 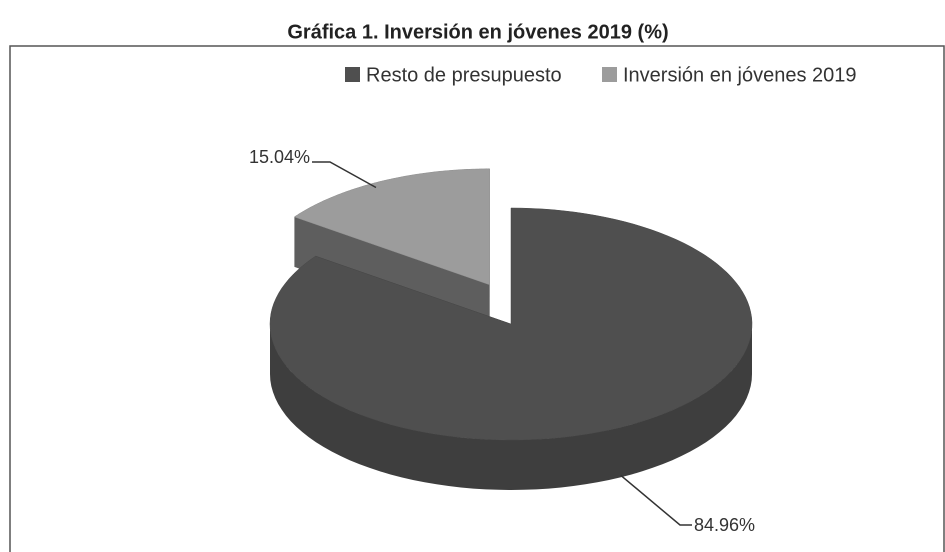 I want to click on chart-title: Gráfica 1. Inversión en jóvenes 2019 (%), so click(x=477, y=32).